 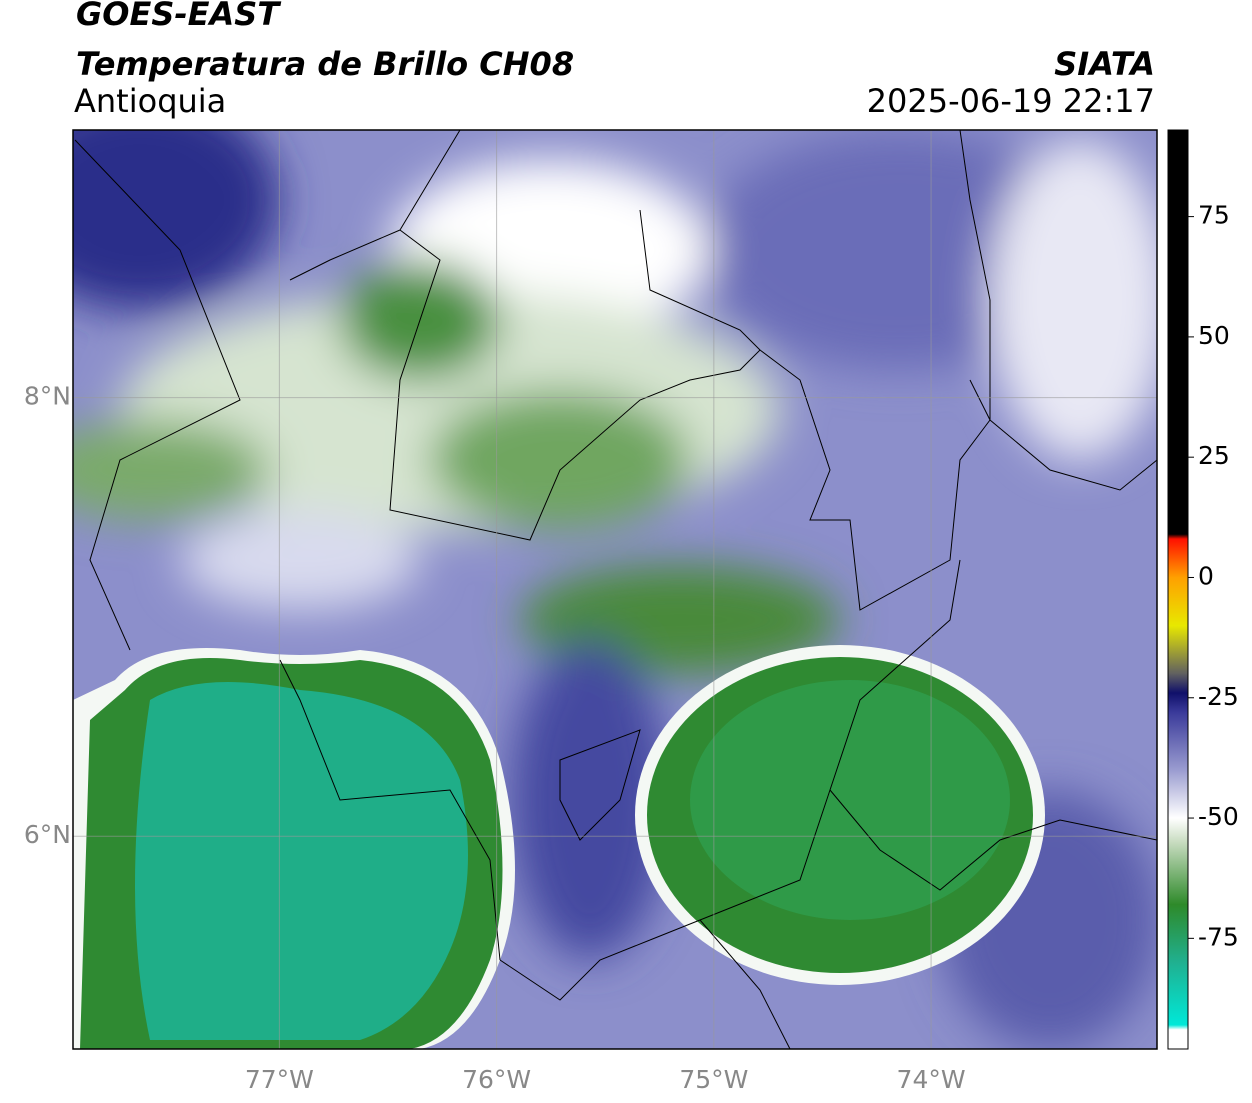 What do you see at coordinates (325, 64) in the screenshot?
I see `subtitle: Temperatura de Brillo CH08` at bounding box center [325, 64].